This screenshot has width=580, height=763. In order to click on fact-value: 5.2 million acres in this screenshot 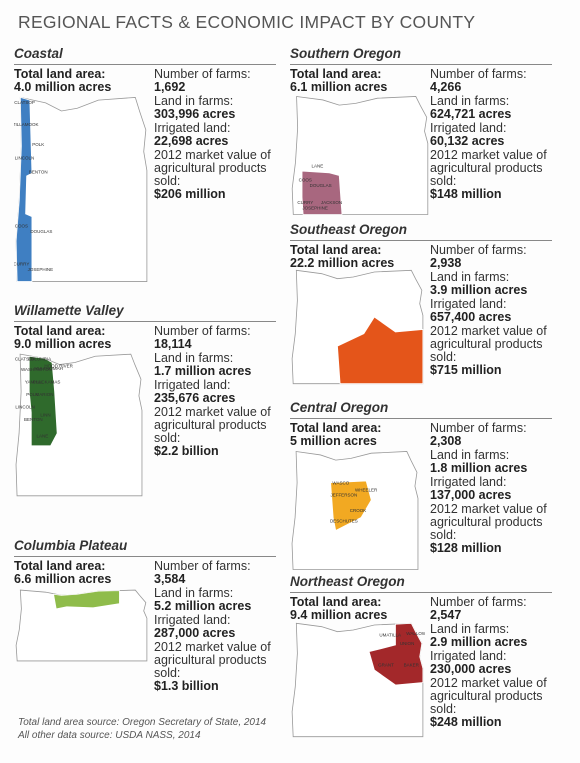, I will do `click(203, 606)`.